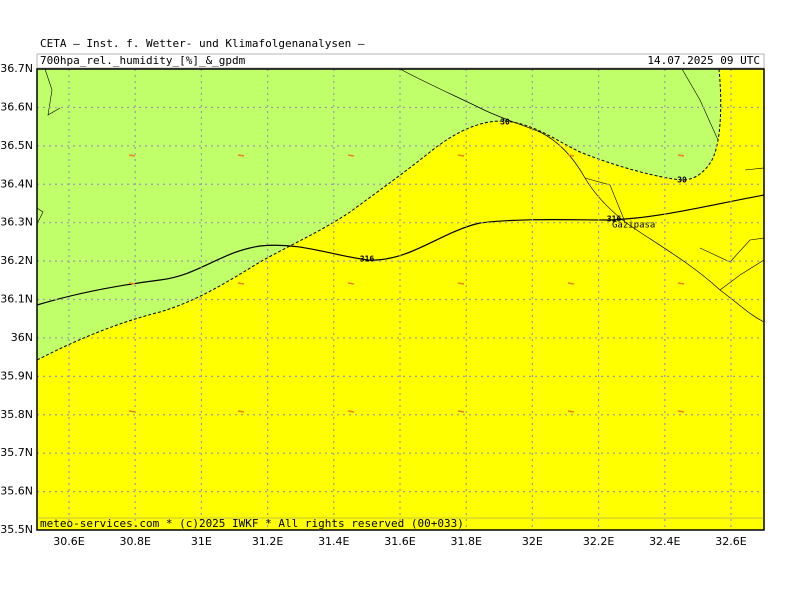 The image size is (800, 600). What do you see at coordinates (16, 145) in the screenshot?
I see `lat-label: 36.5N` at bounding box center [16, 145].